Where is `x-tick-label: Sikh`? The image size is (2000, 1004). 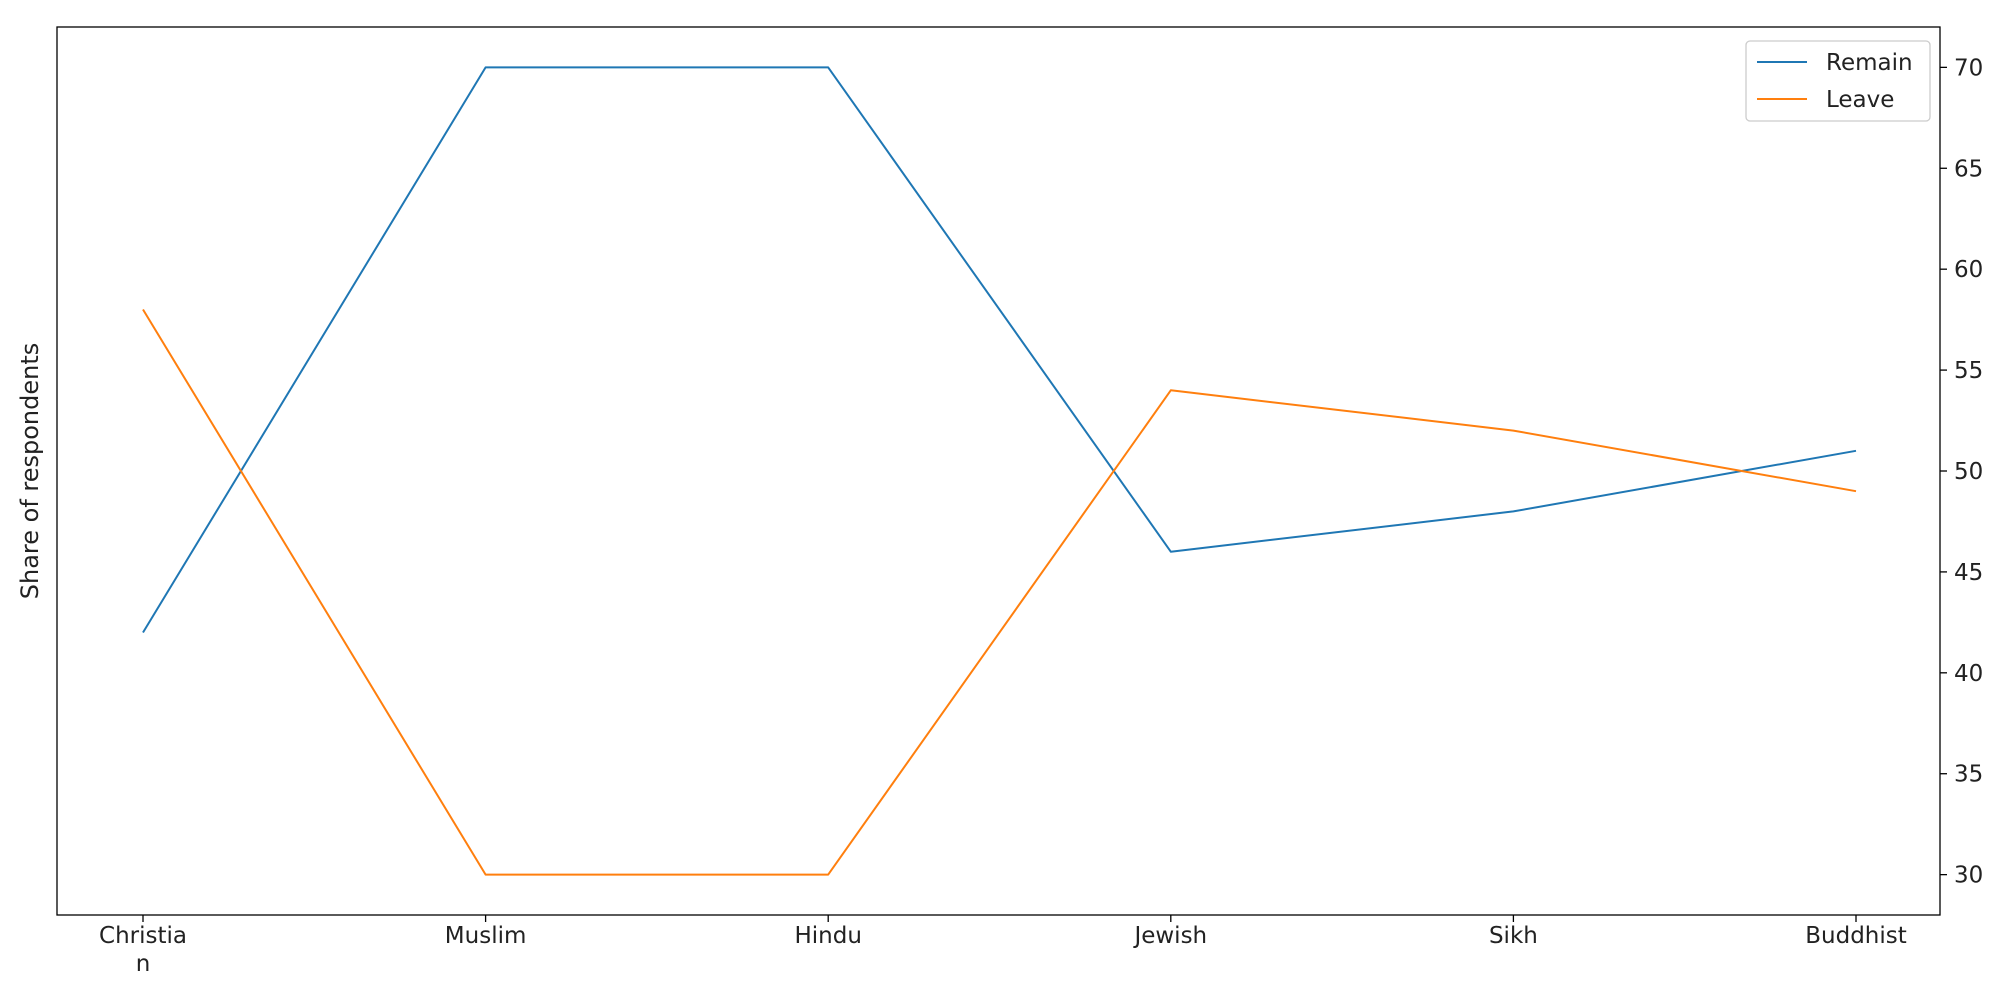
x-tick-label: Sikh is located at coordinates (1513, 936).